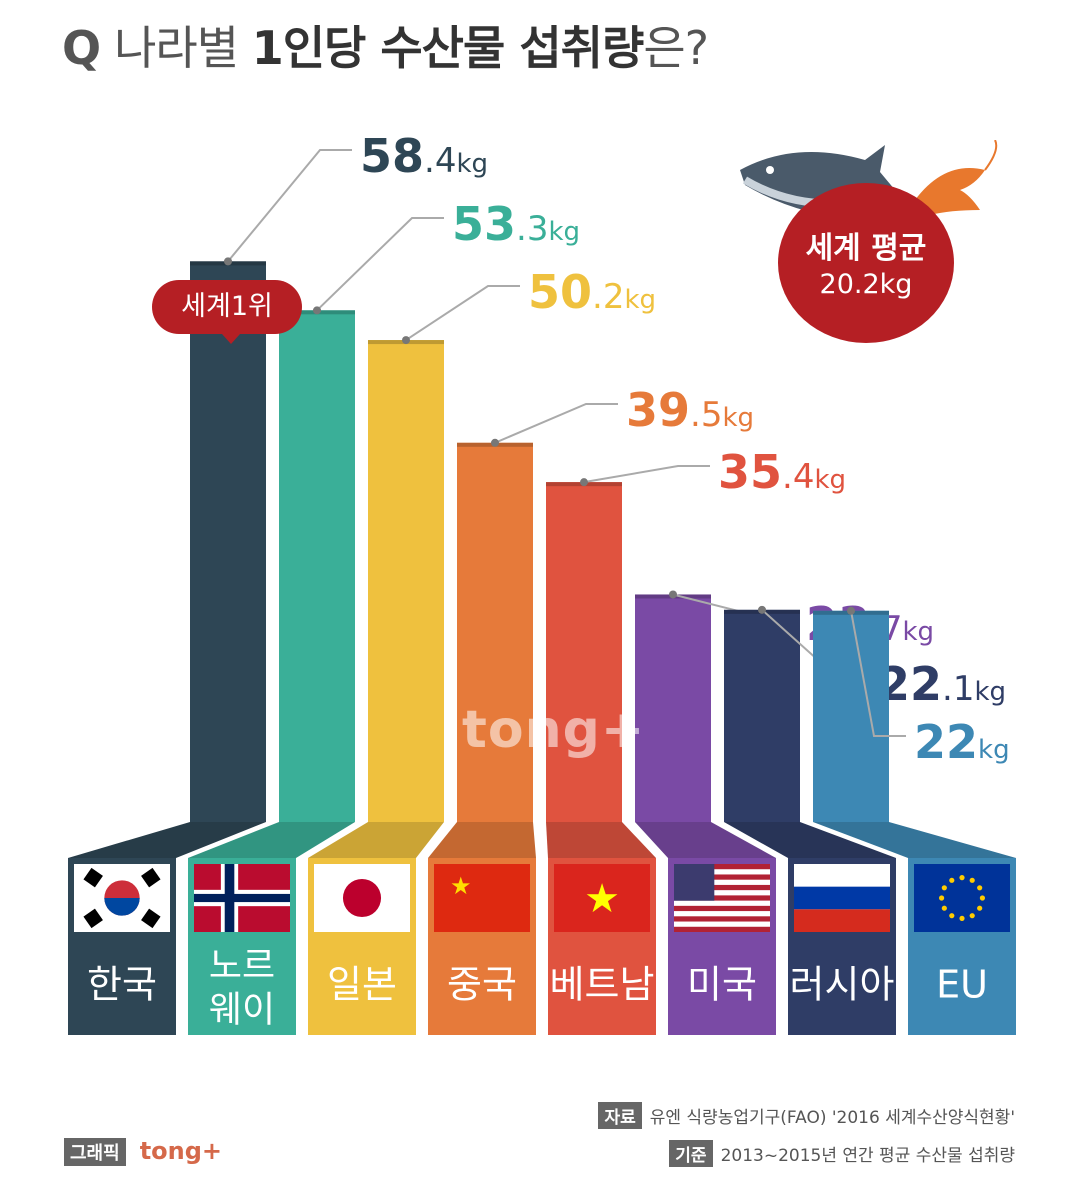 The image size is (1080, 1178). Describe the element at coordinates (482, 985) in the screenshot. I see `category-label-3: 중국` at that location.